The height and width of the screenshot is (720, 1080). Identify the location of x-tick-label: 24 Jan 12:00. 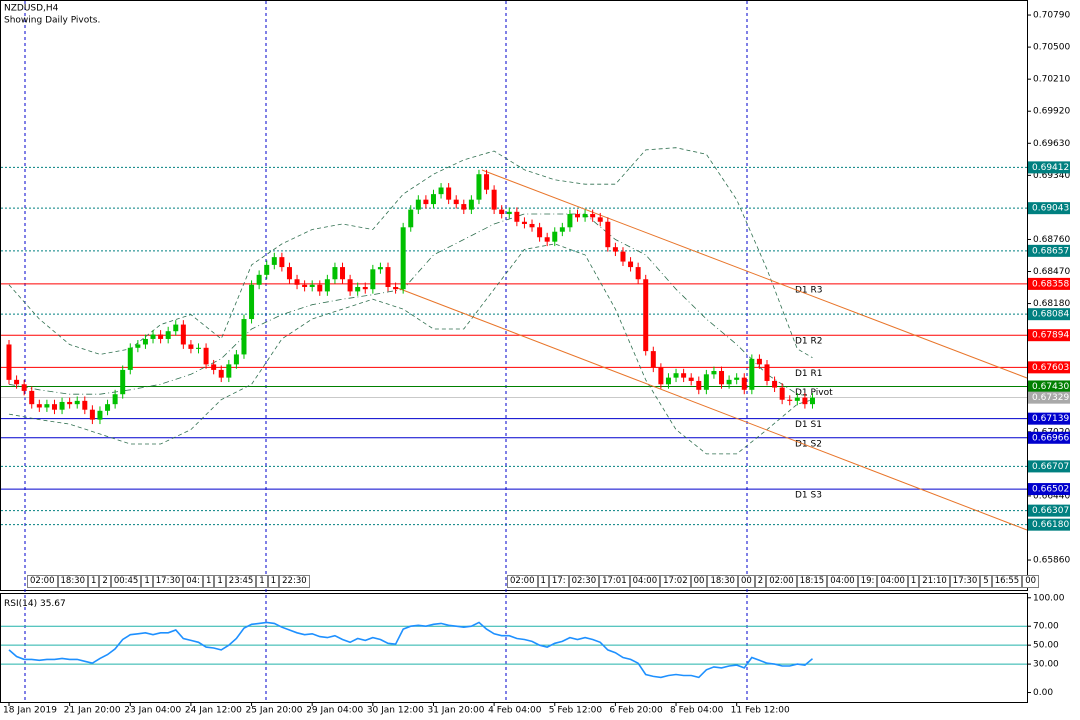
(213, 711).